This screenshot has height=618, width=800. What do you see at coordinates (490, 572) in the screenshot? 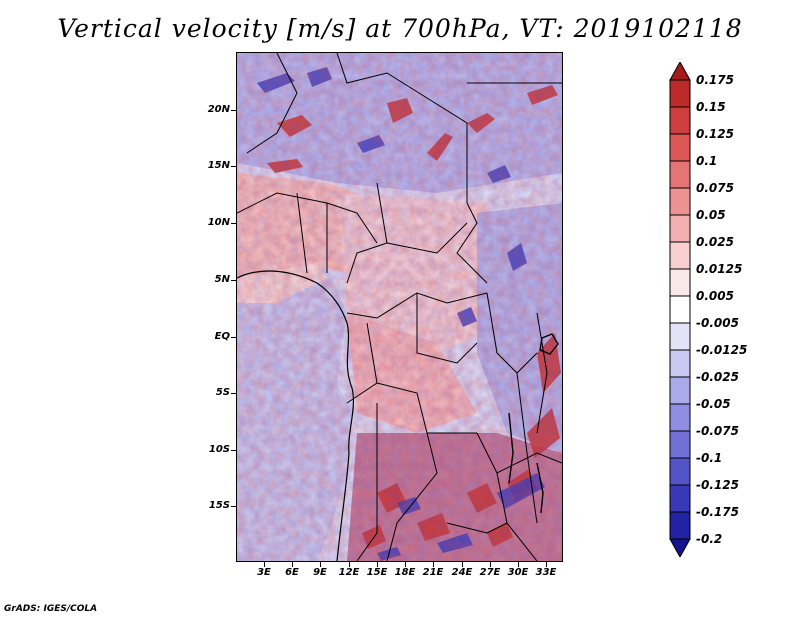
I see `lon-label: 27E` at bounding box center [490, 572].